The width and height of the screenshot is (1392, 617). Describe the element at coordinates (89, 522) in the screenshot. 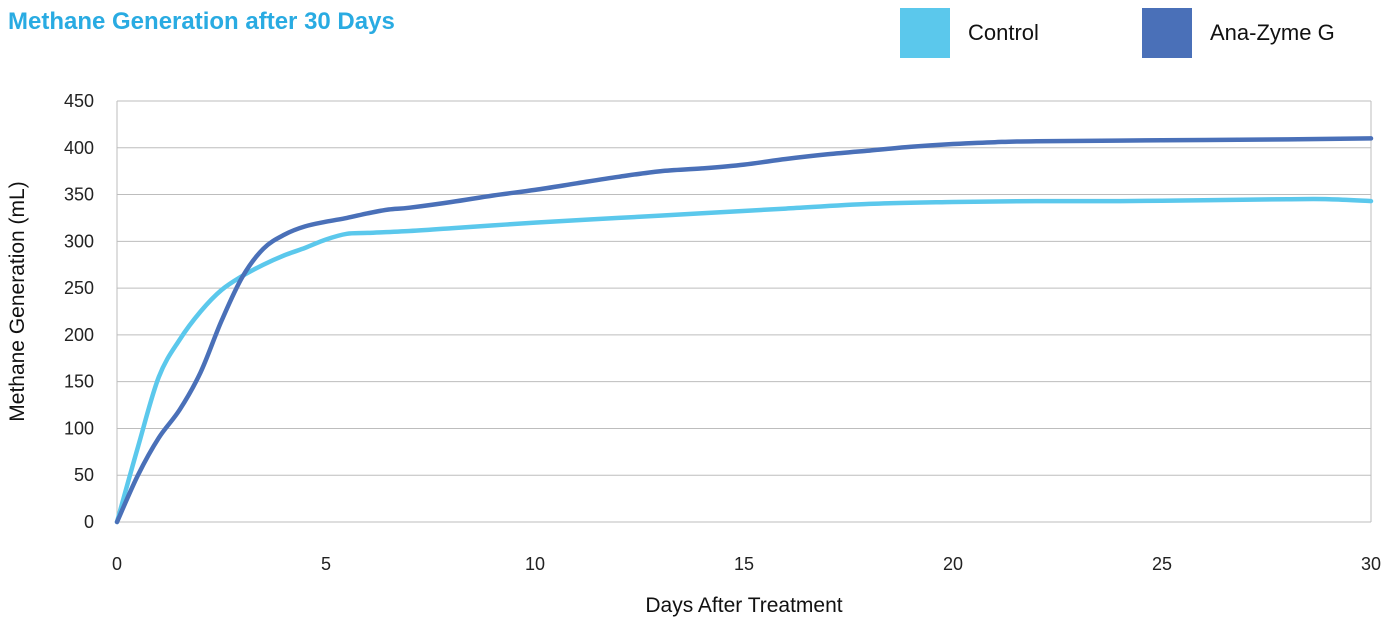

I see `y-tick-label-0: 0` at that location.